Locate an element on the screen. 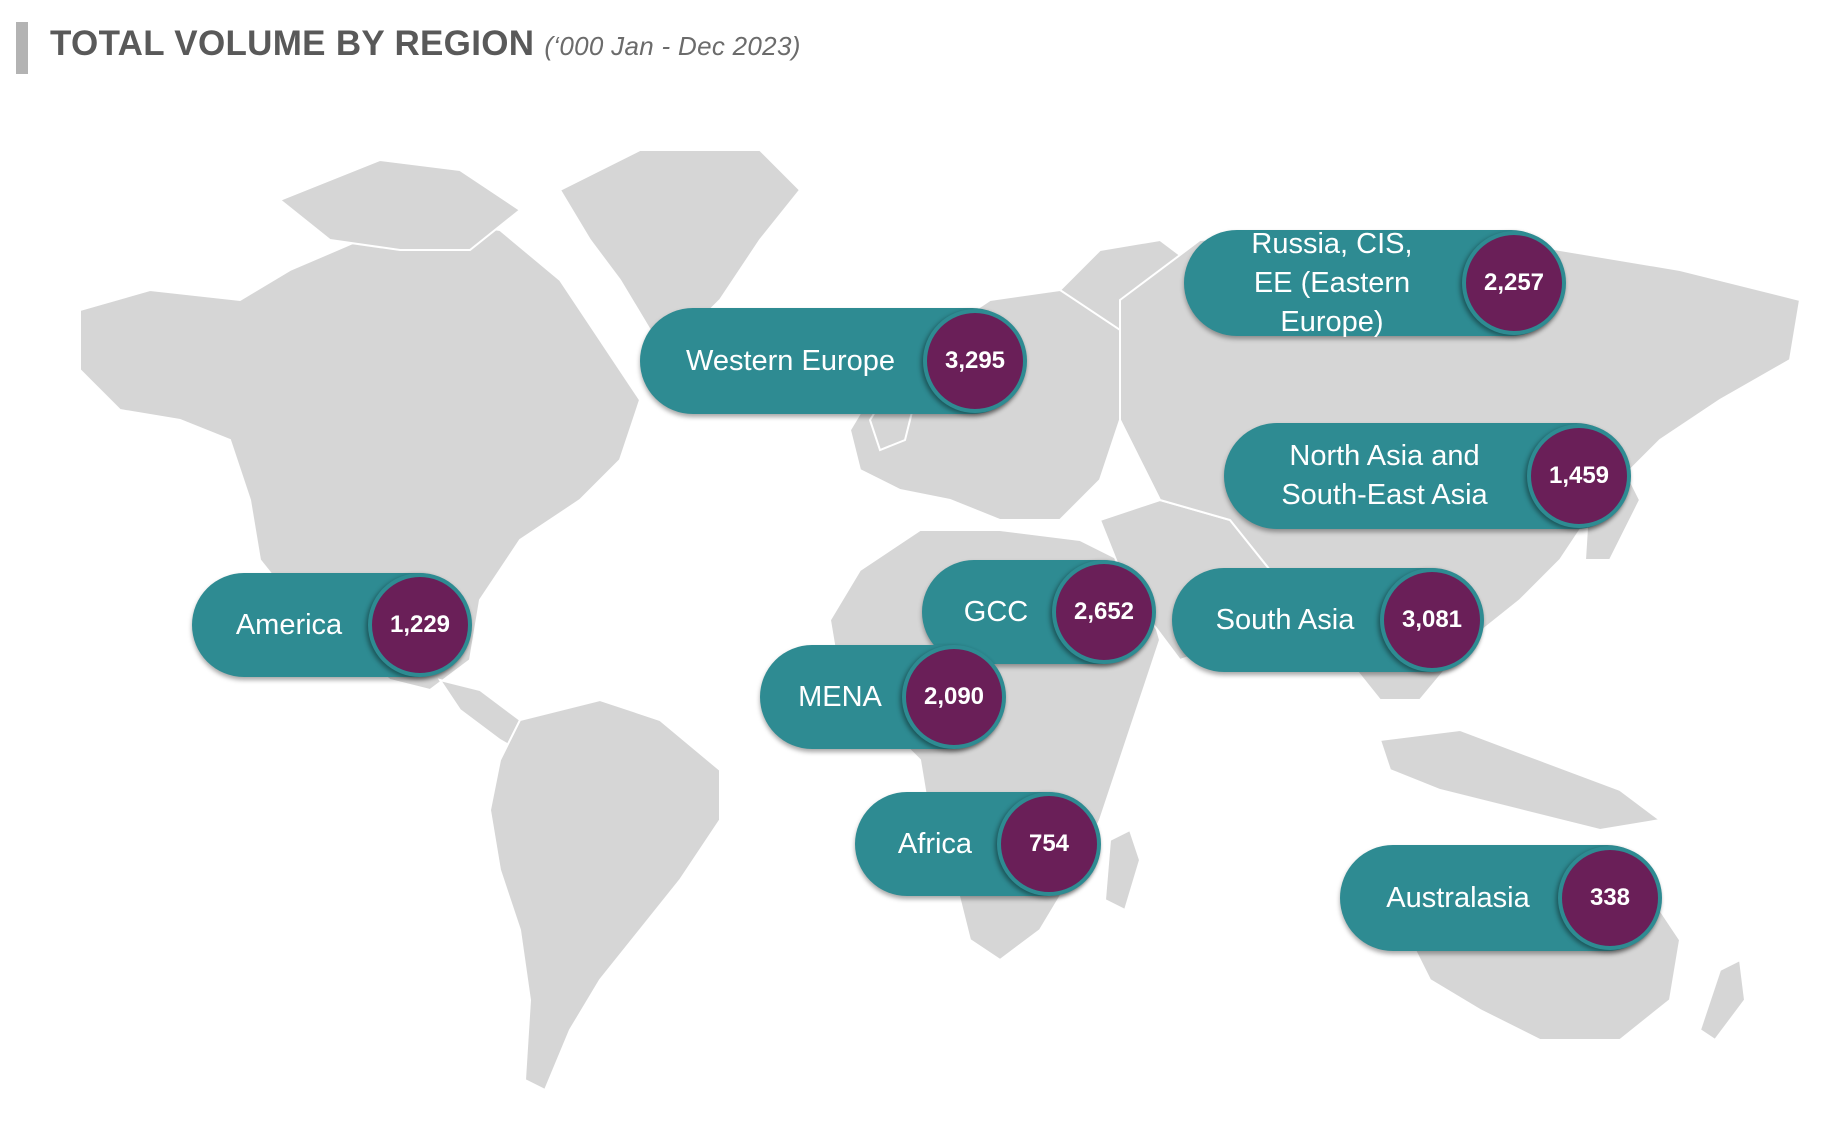 Image resolution: width=1838 pixels, height=1148 pixels. region-label: Australasia is located at coordinates (1458, 897).